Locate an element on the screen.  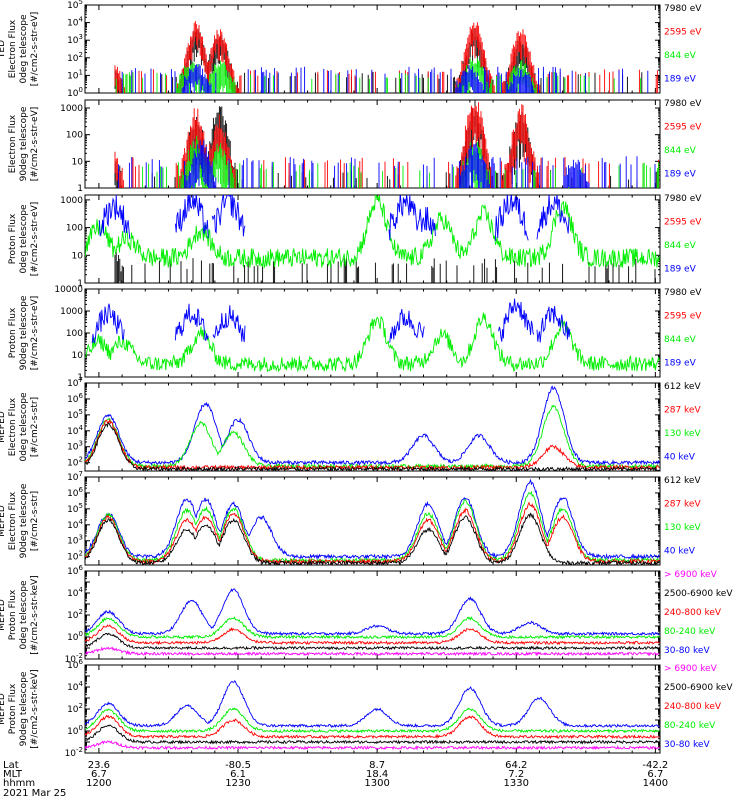
hhmm-tick-label: 1400 is located at coordinates (655, 783).